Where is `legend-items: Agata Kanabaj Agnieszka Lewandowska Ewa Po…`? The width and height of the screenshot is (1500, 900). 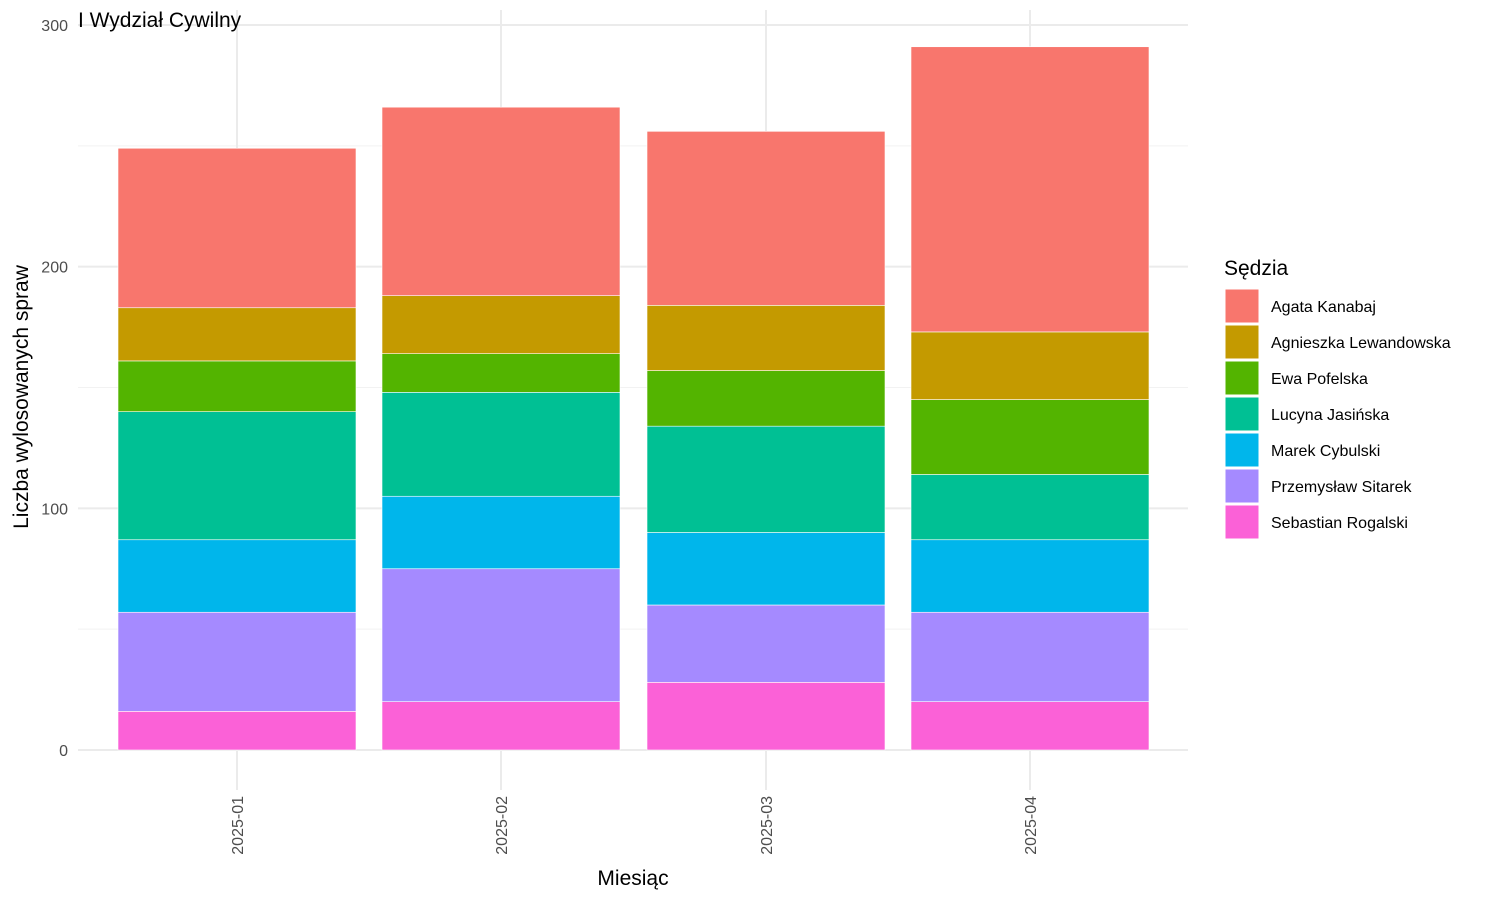 legend-items: Agata Kanabaj Agnieszka Lewandowska Ewa Po… is located at coordinates (1337, 414).